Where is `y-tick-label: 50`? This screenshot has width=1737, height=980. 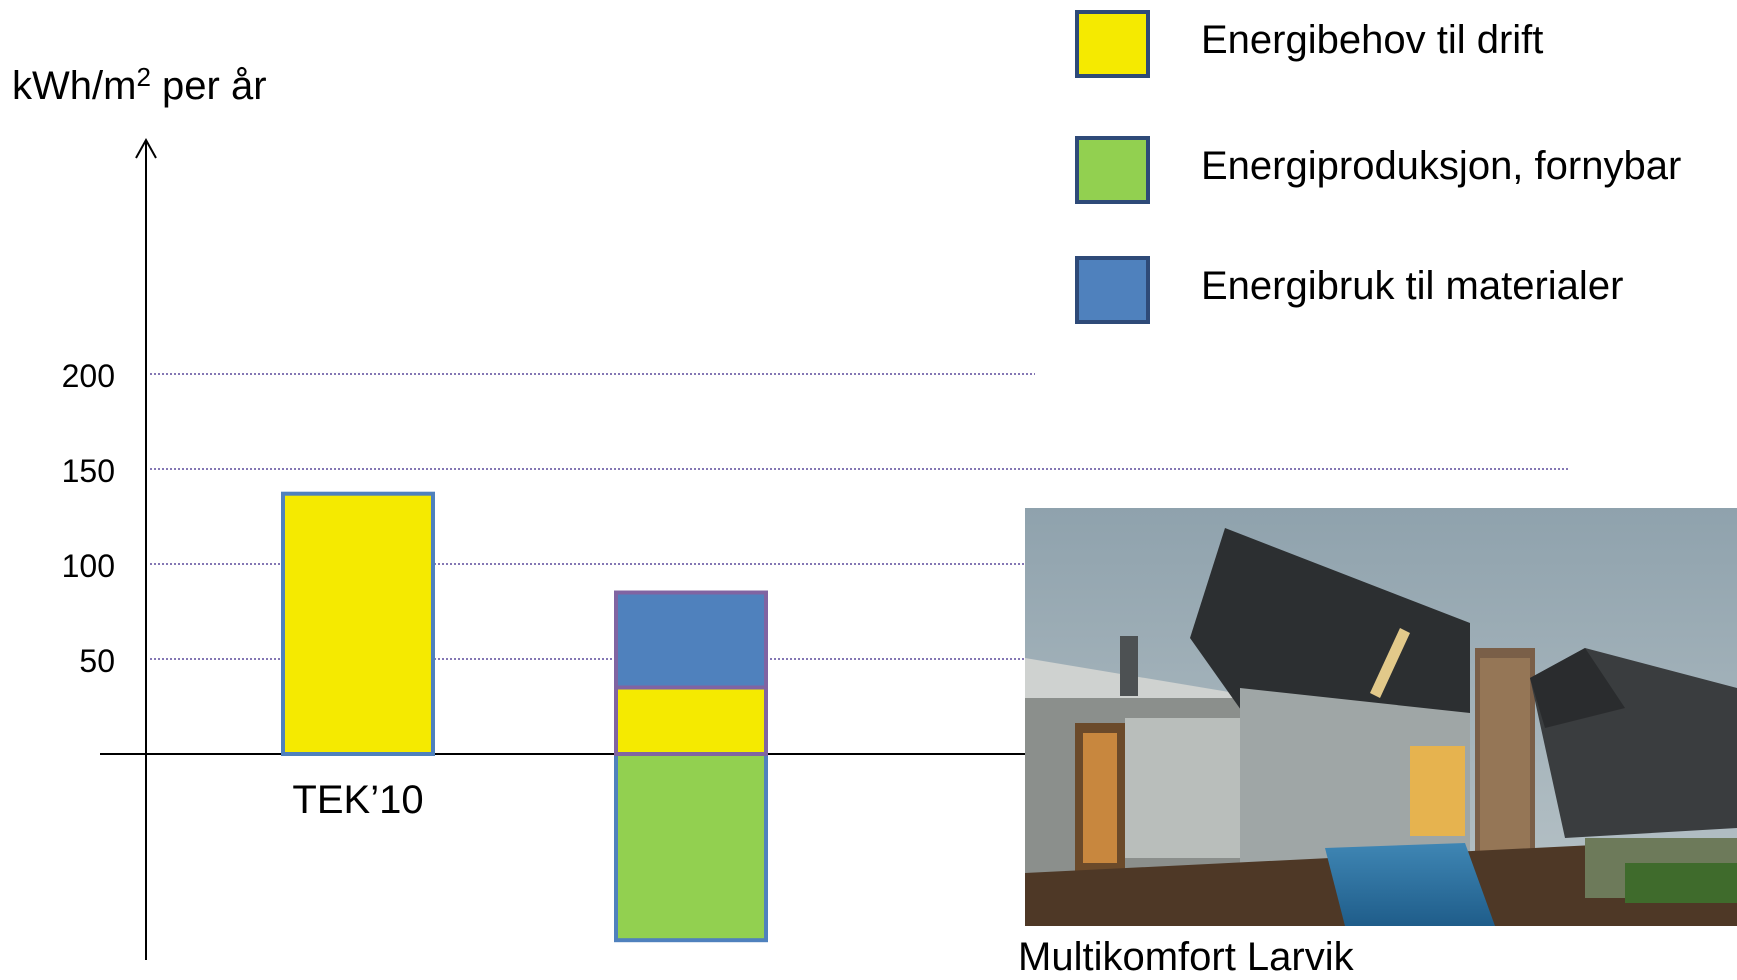 y-tick-label: 50 is located at coordinates (97, 661).